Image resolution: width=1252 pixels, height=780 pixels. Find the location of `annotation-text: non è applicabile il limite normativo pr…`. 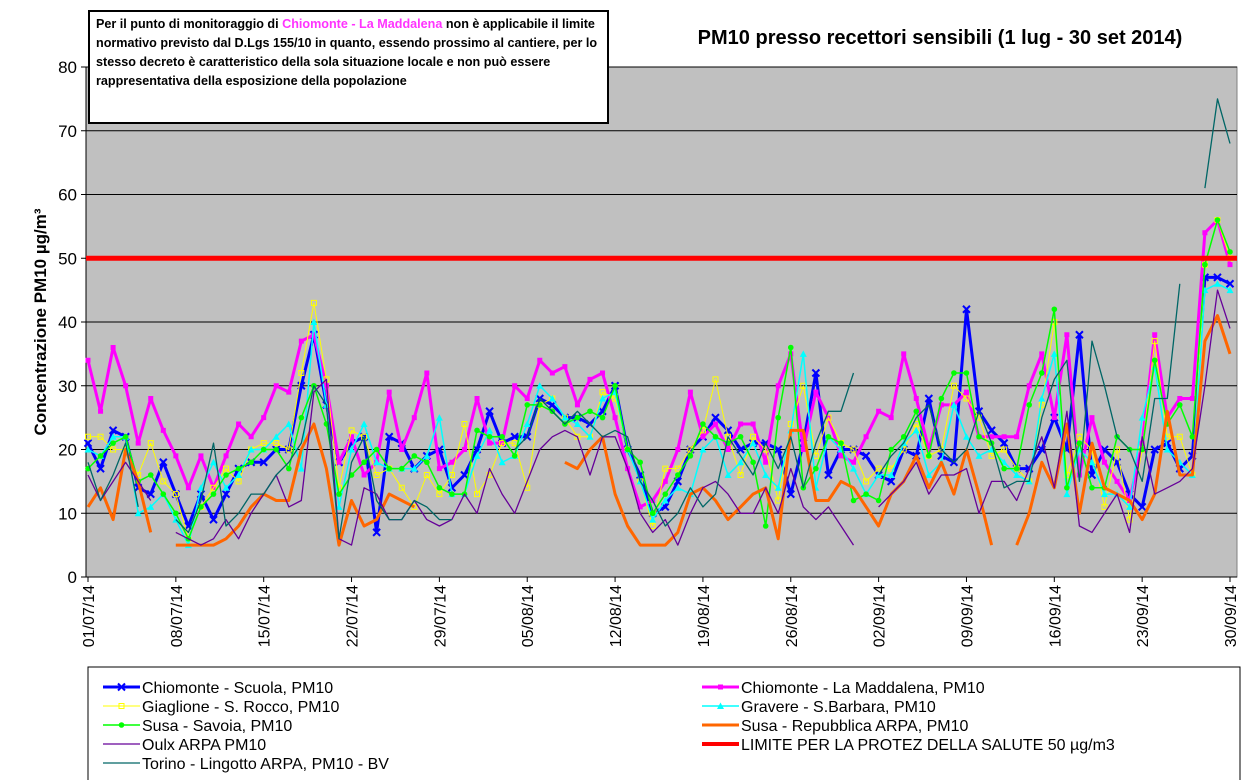

annotation-text: non è applicabile il limite normativo pr… is located at coordinates (347, 52).